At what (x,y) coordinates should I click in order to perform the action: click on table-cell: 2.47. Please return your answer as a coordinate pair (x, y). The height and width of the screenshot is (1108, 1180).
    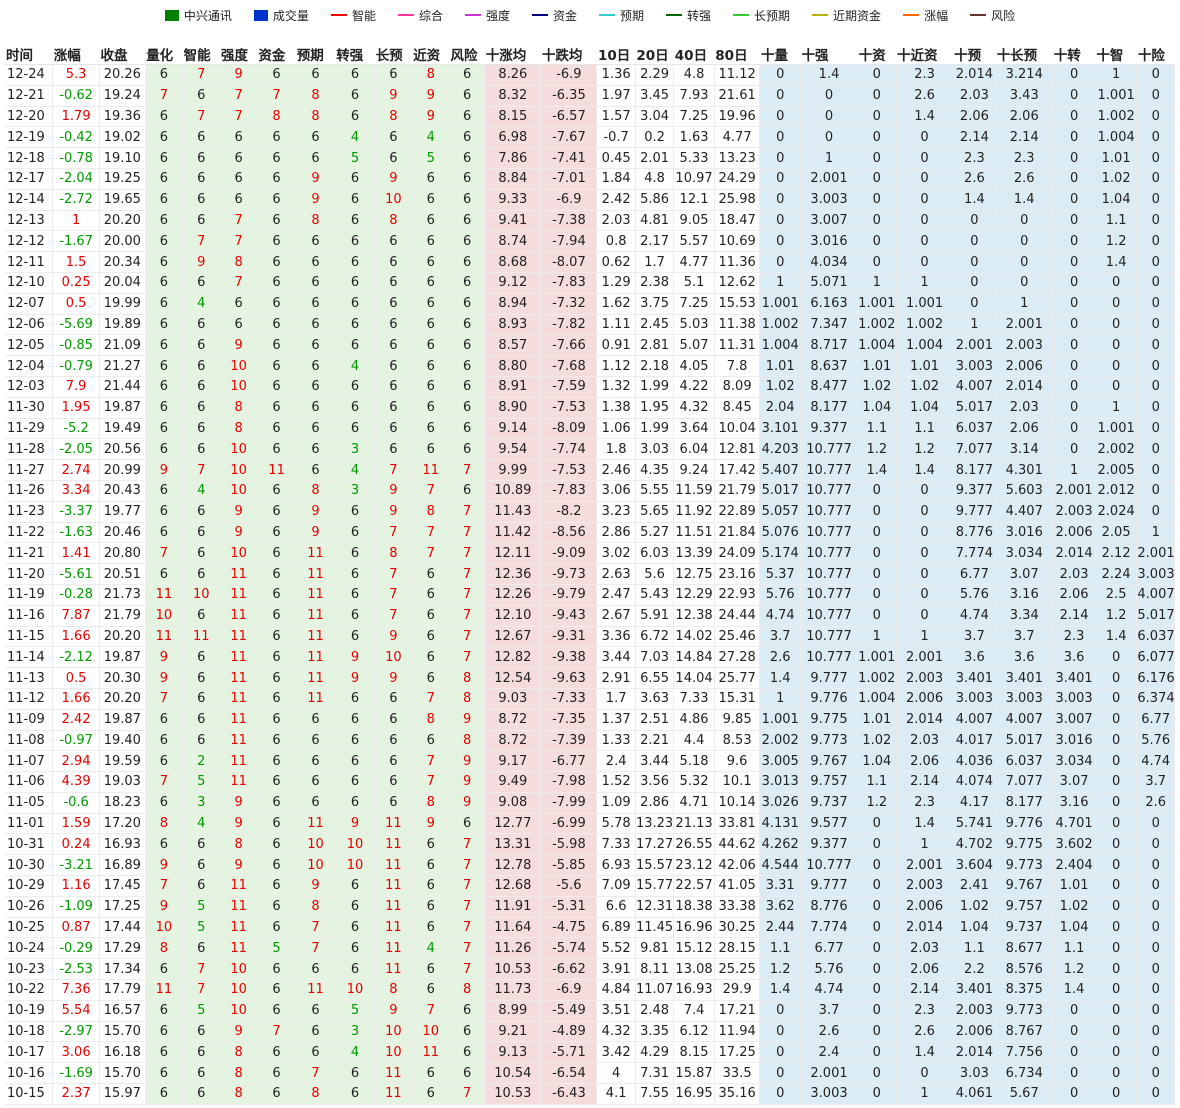
    Looking at the image, I should click on (616, 595).